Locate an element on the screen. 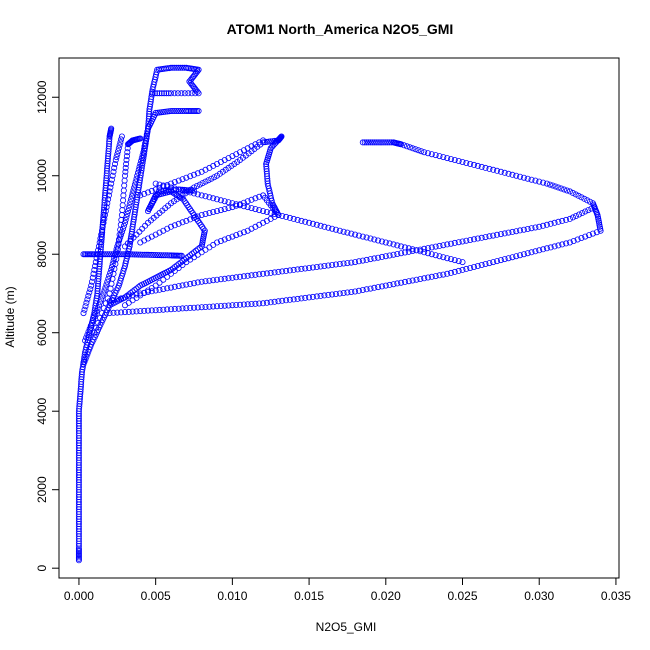  x-tick-label: 0.025 is located at coordinates (462, 596).